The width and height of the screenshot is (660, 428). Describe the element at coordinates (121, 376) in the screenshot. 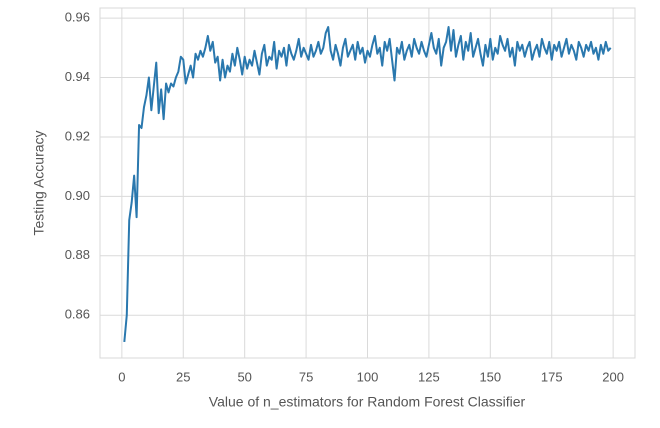

I see `x-tick-label: 0` at that location.